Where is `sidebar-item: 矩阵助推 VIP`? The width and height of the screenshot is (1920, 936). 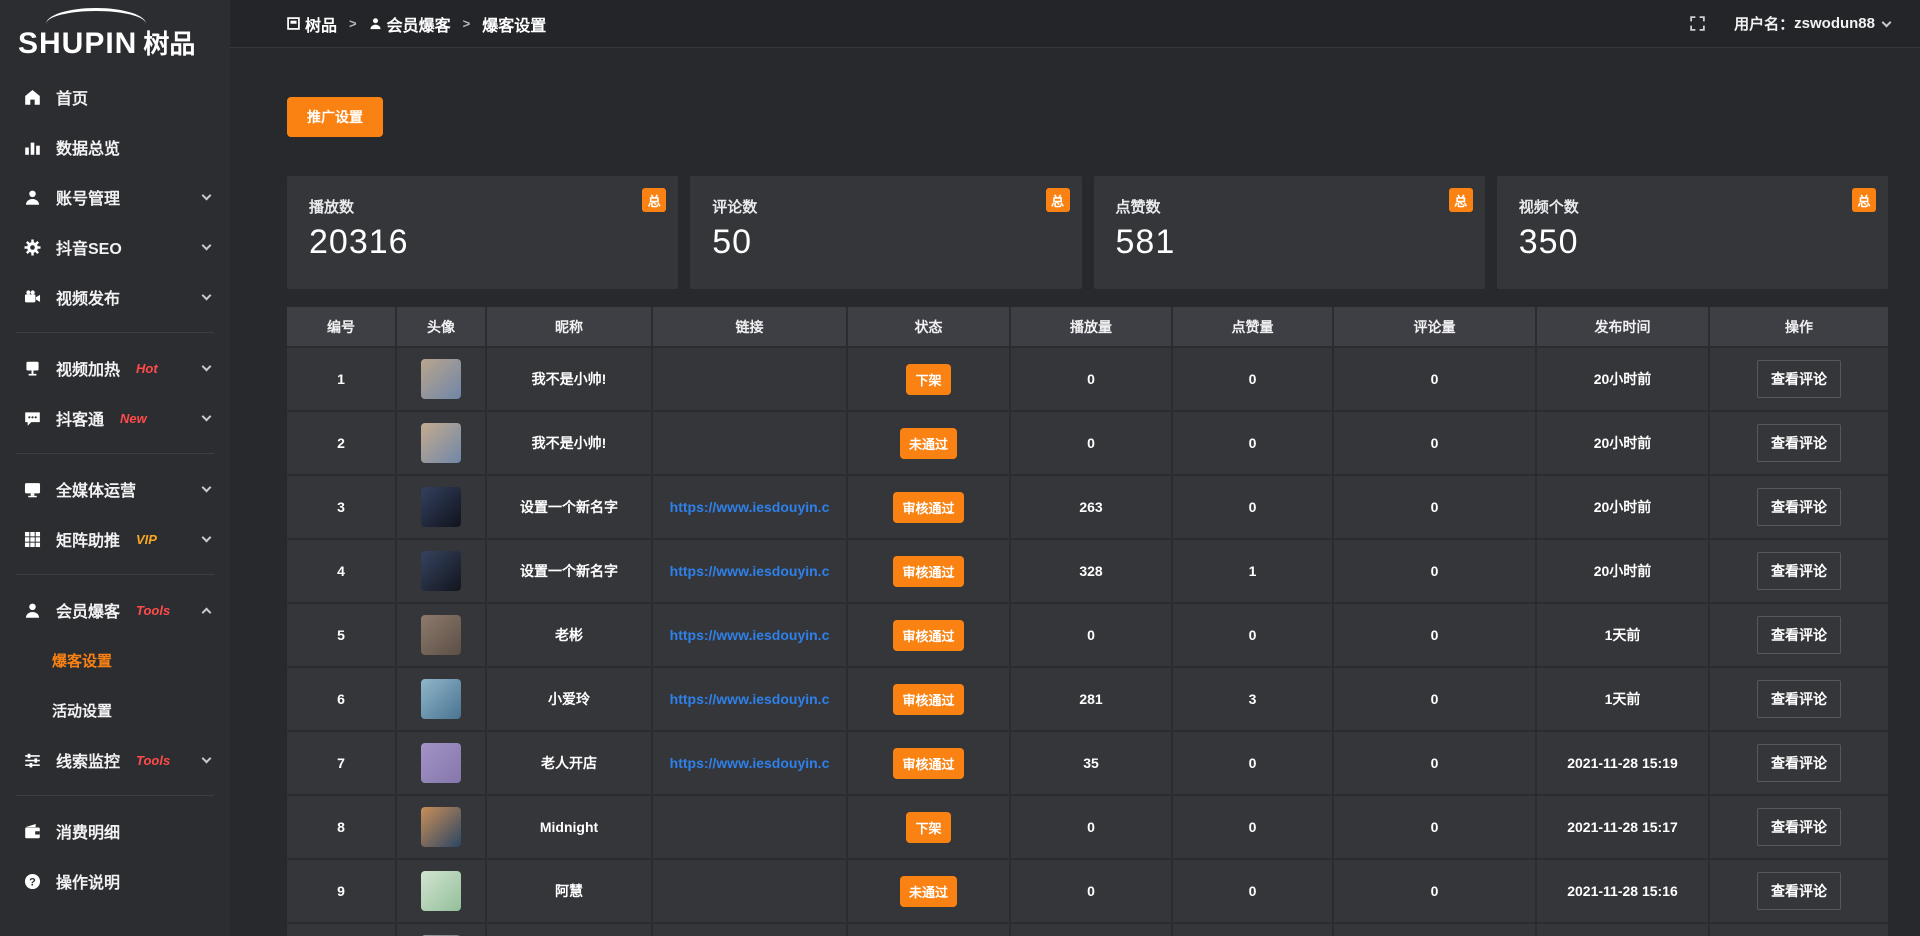
sidebar-item: 矩阵助推 VIP is located at coordinates (115, 539).